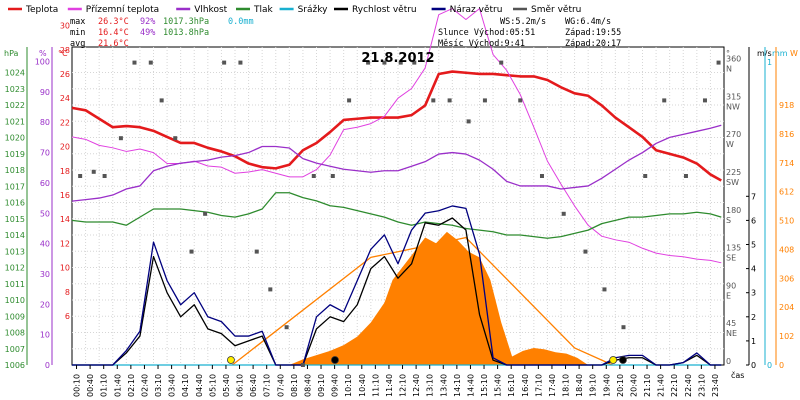 Image resolution: width=800 pixels, height=400 pixels. What do you see at coordinates (263, 10) in the screenshot?
I see `legend-label: Tlak` at bounding box center [263, 10].